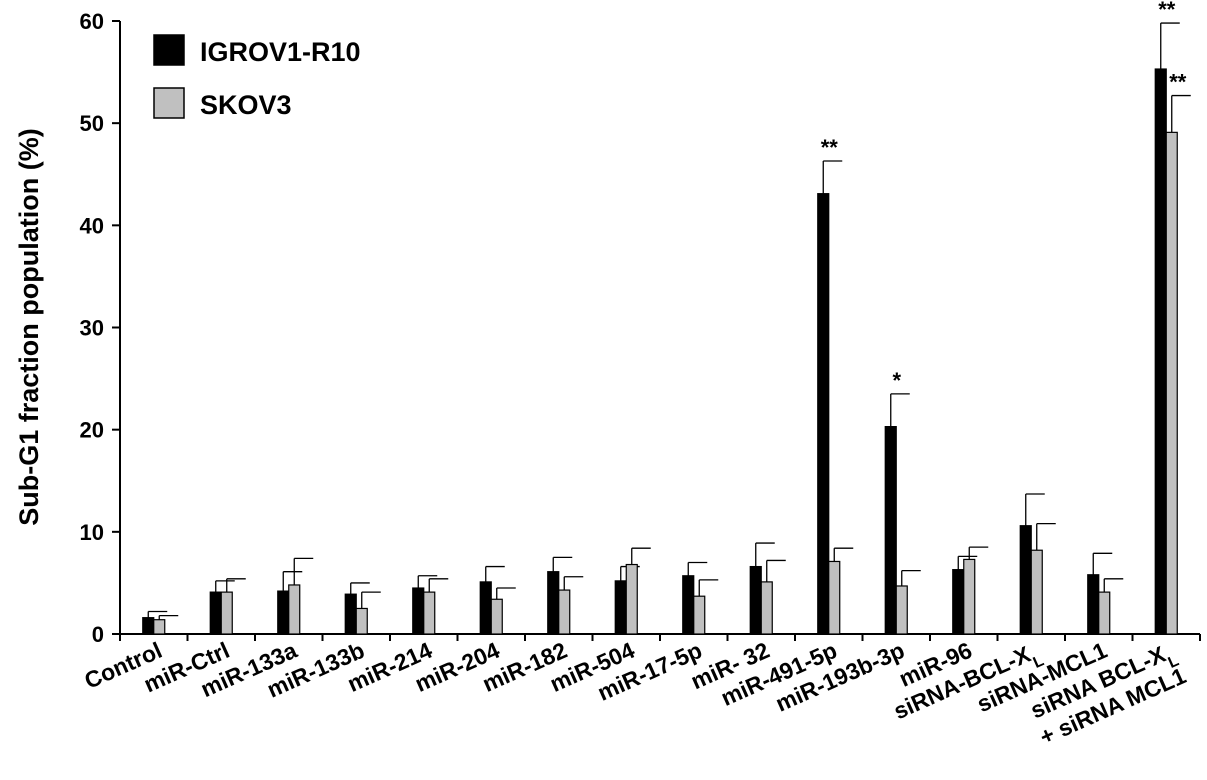 The image size is (1207, 780). I want to click on y-tick-label: 0, so click(98, 634).